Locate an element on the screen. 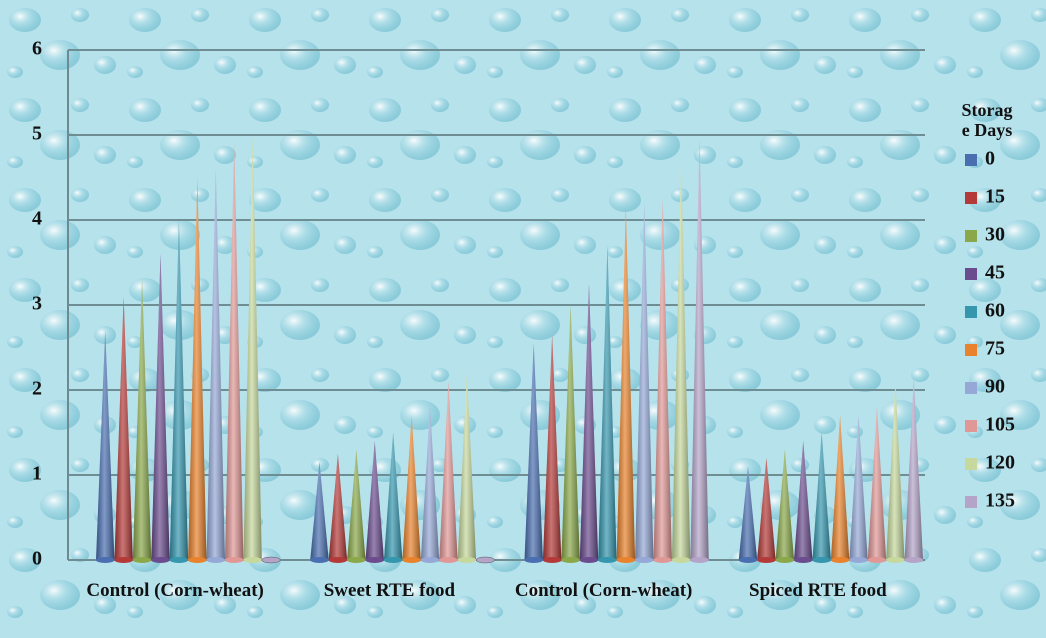 The width and height of the screenshot is (1046, 638). legend-label: 30 is located at coordinates (995, 235).